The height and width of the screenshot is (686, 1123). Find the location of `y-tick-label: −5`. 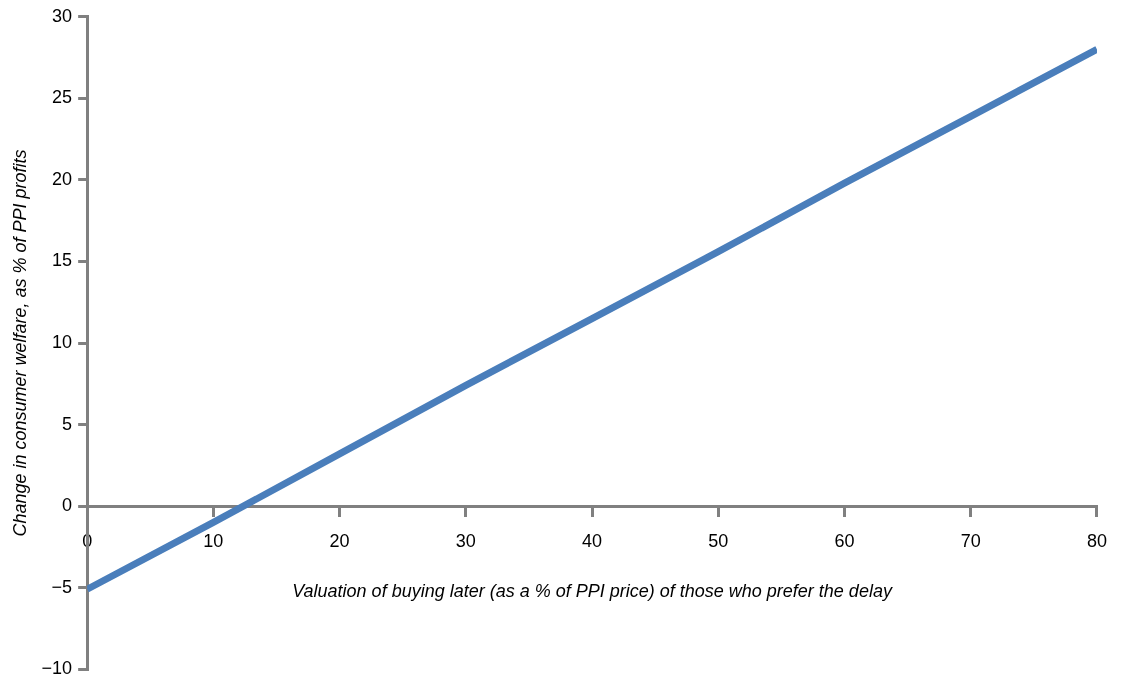

y-tick-label: −5 is located at coordinates (62, 586).